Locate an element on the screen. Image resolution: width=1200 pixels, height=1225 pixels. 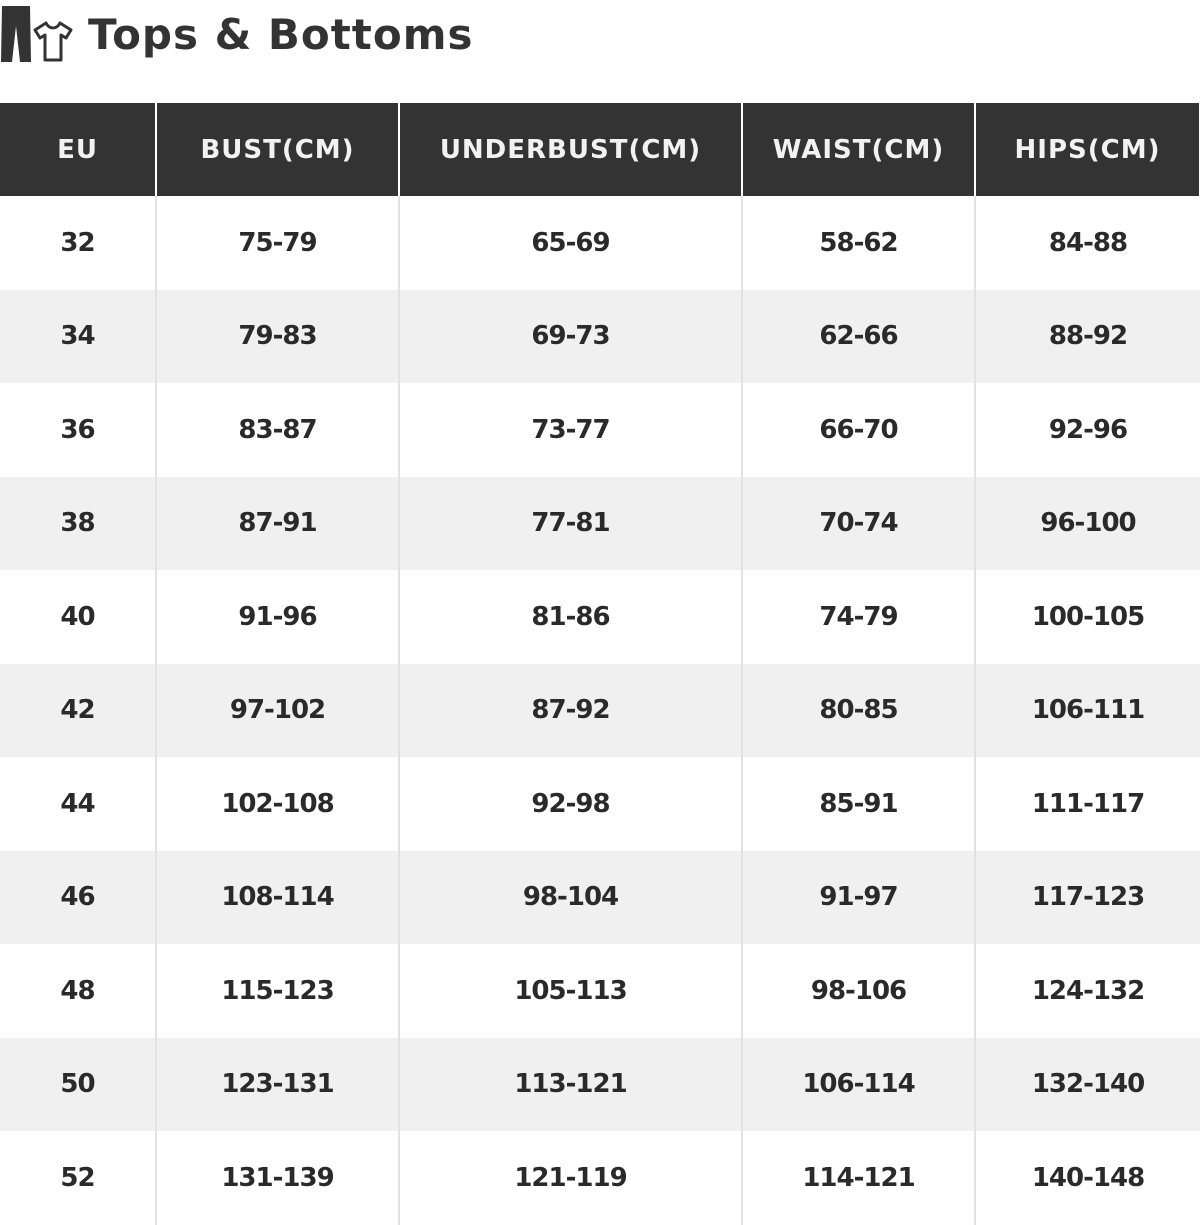
table-row: 52 131-139 121-119 114-121 140-148 is located at coordinates (600, 1178).